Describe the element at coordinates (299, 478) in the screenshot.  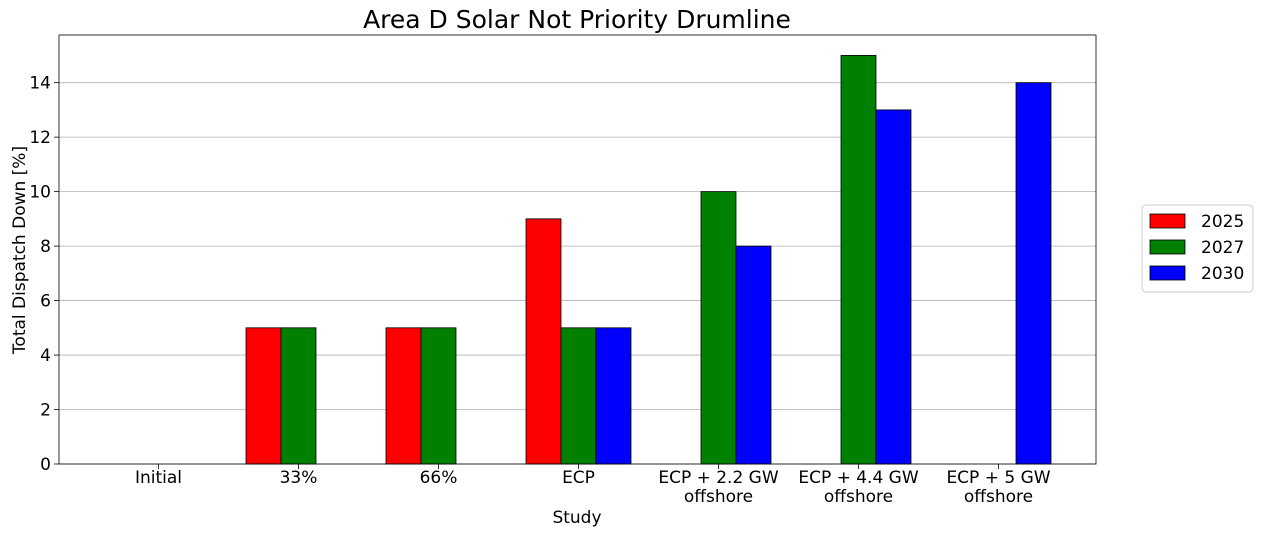
I see `x-tick-label: 33%` at that location.